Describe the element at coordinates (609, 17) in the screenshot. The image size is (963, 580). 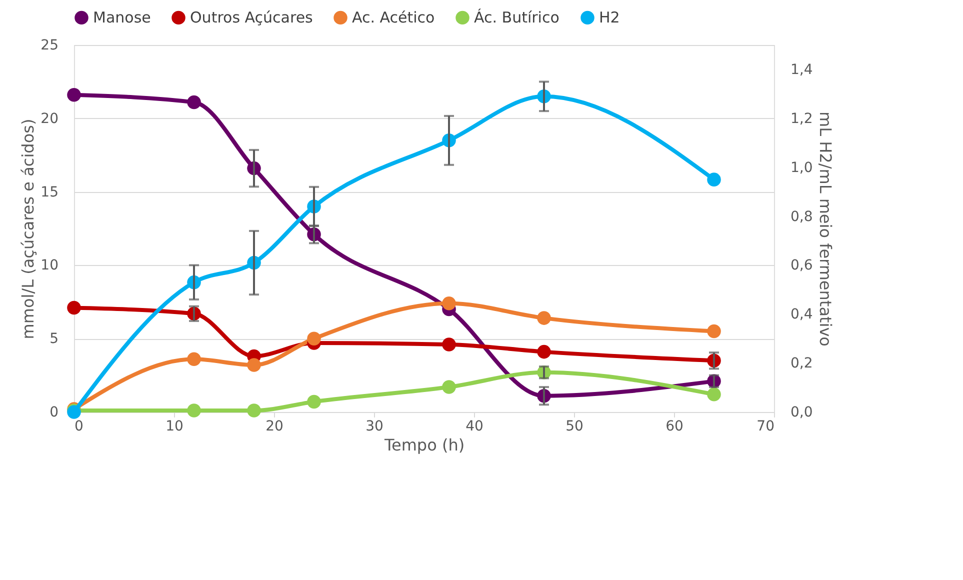
I see `legend-label: H2` at that location.